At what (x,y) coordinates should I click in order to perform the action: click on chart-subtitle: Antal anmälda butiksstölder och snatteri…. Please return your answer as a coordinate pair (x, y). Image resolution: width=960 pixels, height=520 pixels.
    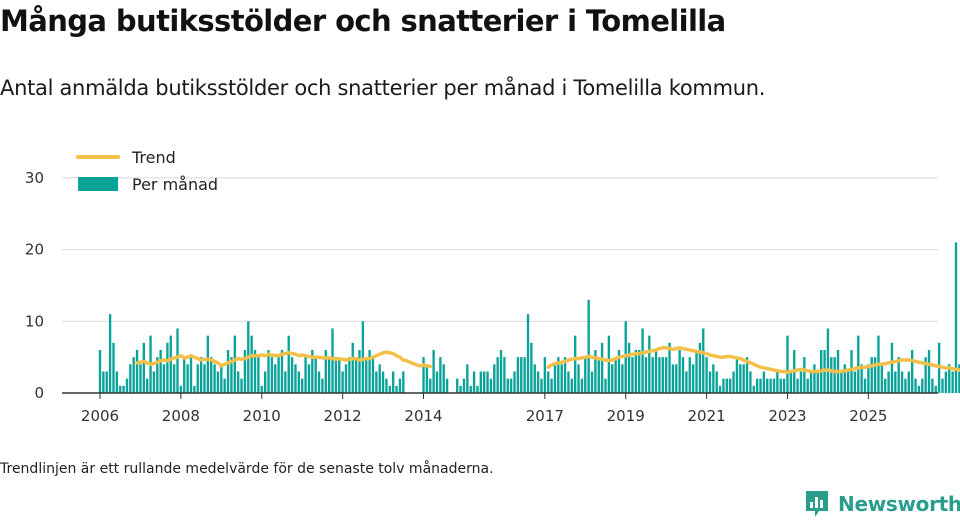
    Looking at the image, I should click on (383, 88).